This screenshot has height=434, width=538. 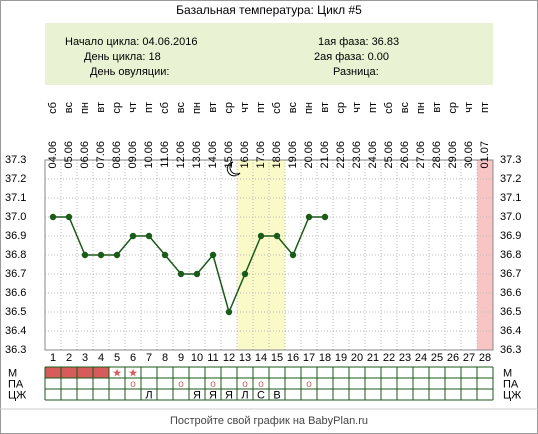 I want to click on y-tick-label: 37.0, so click(x=15, y=217).